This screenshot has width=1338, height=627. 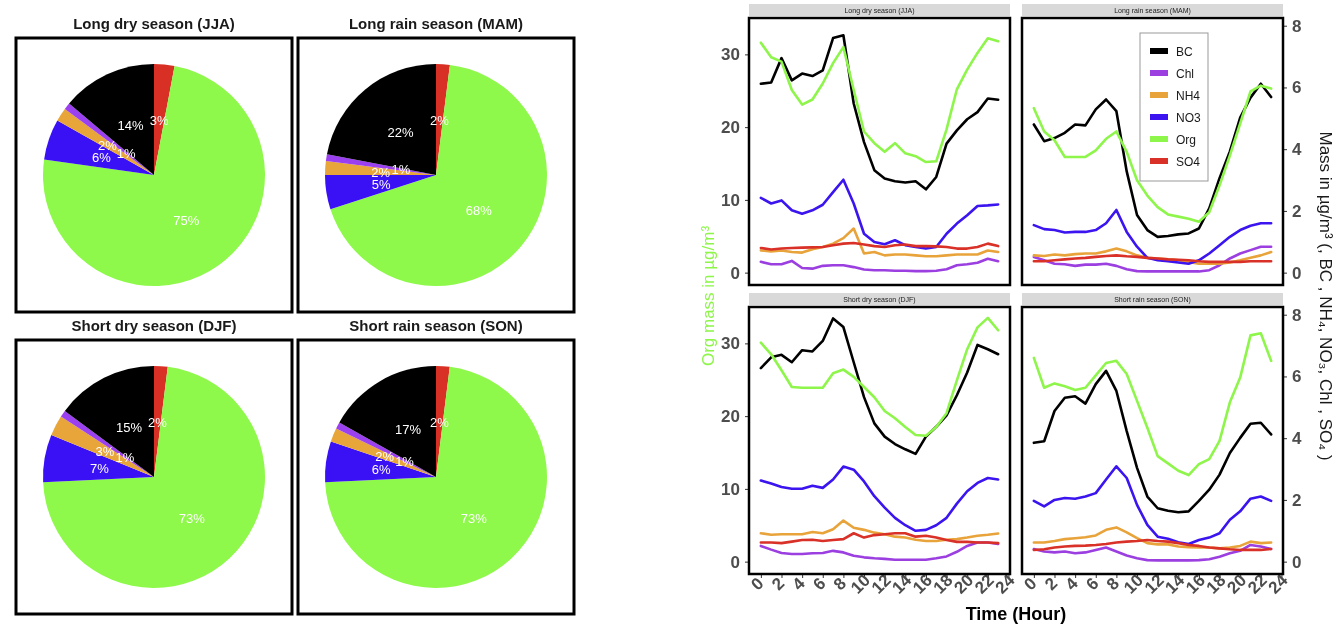 I want to click on data-label: 5%, so click(x=381, y=184).